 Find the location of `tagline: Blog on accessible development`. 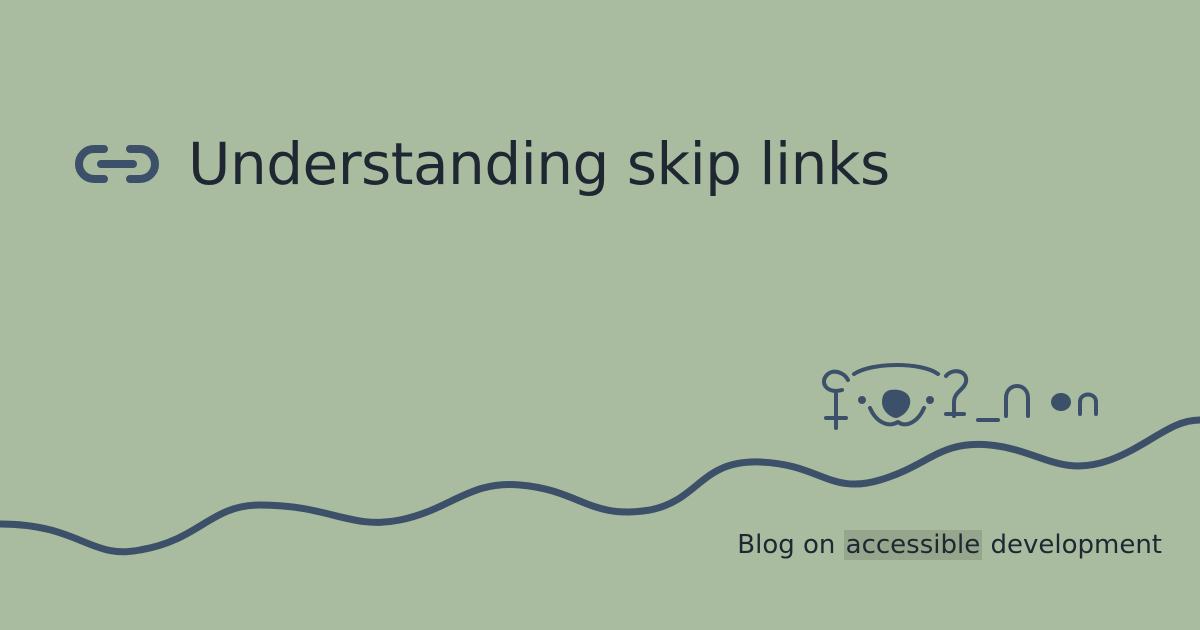

tagline: Blog on accessible development is located at coordinates (949, 545).